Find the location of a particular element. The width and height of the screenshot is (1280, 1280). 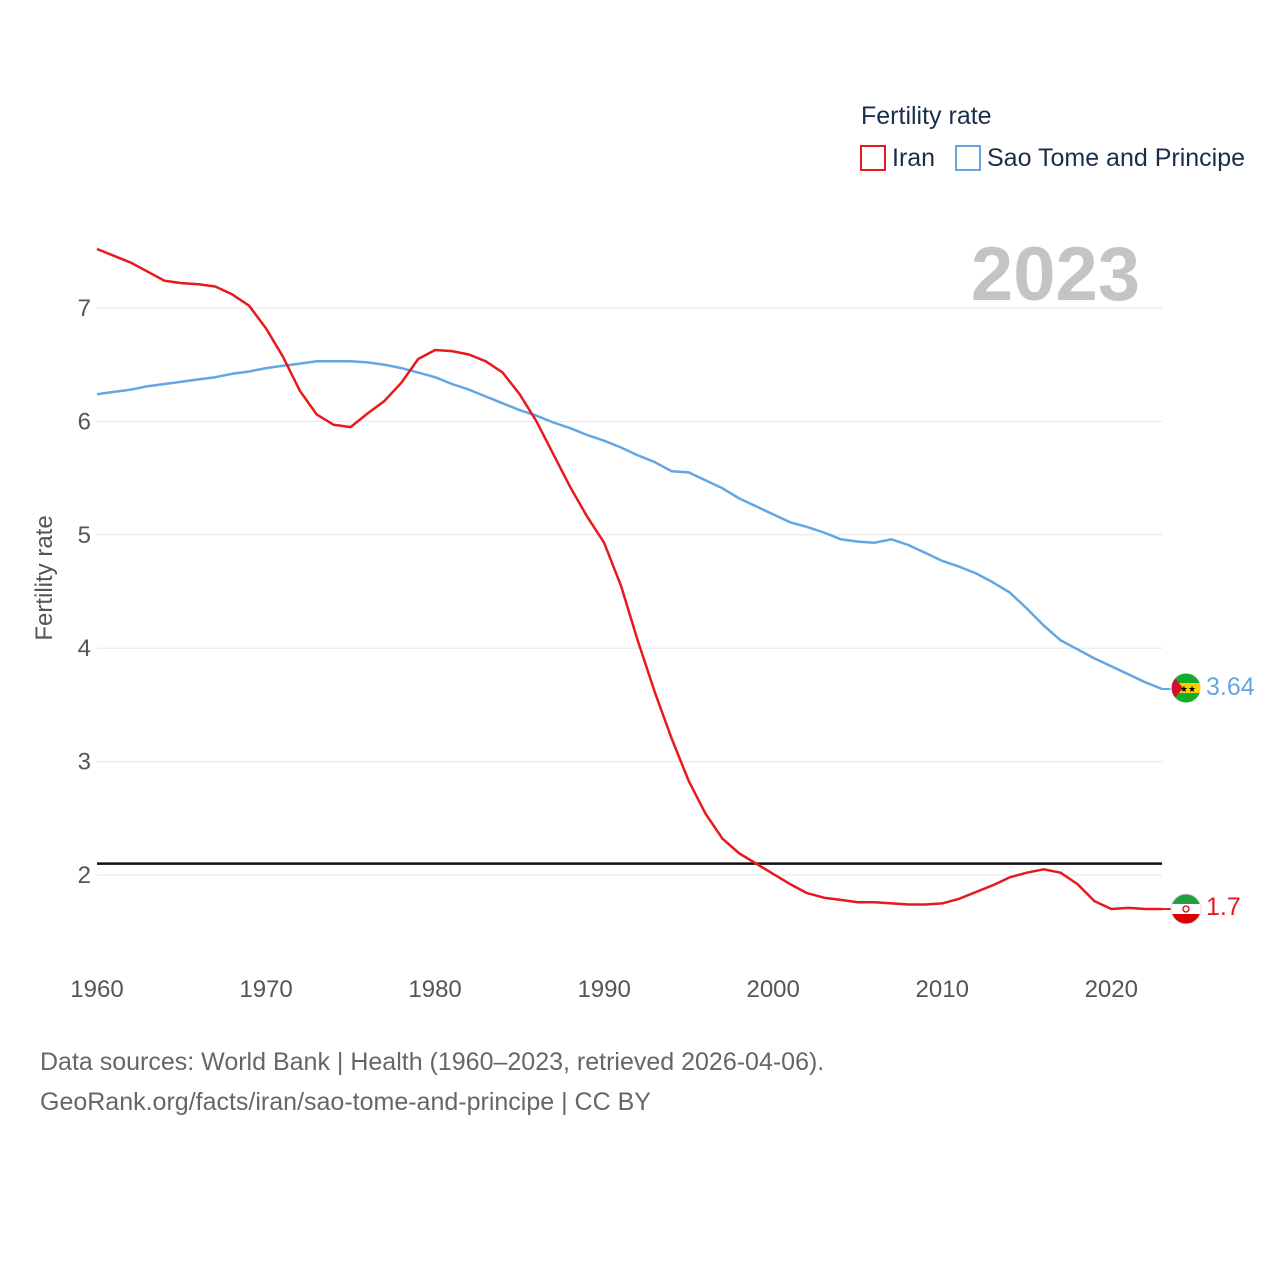

end-label-iran: 1.7 is located at coordinates (1223, 907).